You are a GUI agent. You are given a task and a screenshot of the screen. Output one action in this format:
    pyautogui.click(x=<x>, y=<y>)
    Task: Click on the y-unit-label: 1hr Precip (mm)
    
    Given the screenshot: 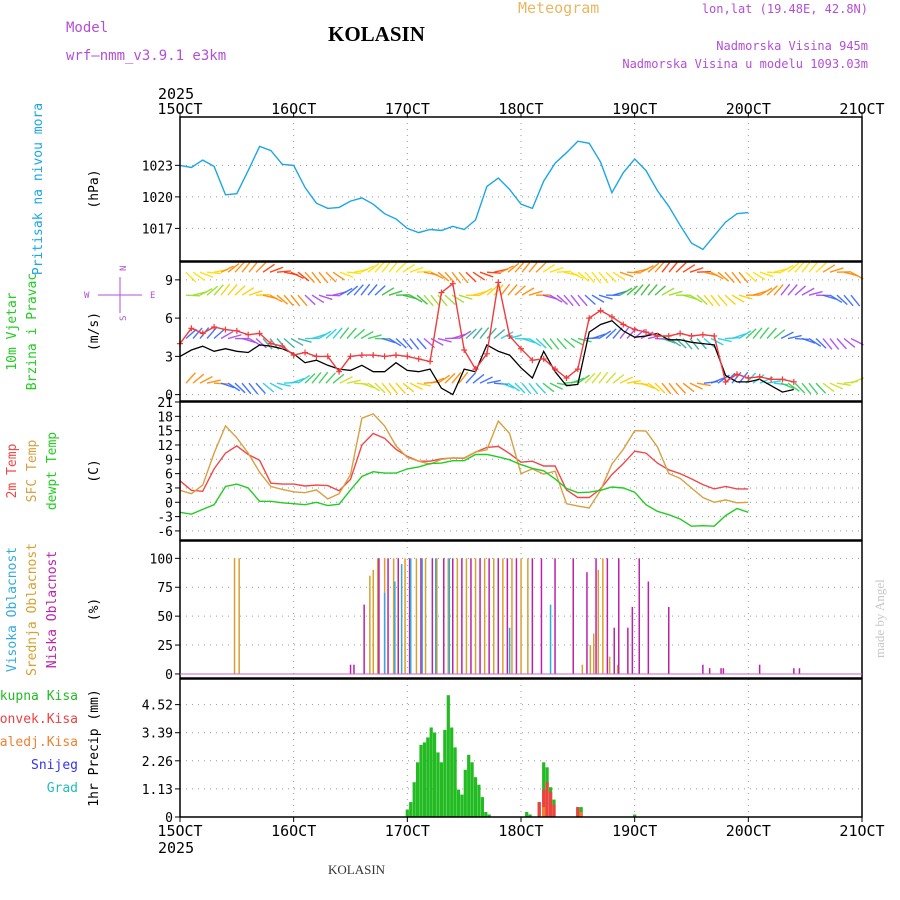 What is the action you would take?
    pyautogui.click(x=94, y=747)
    